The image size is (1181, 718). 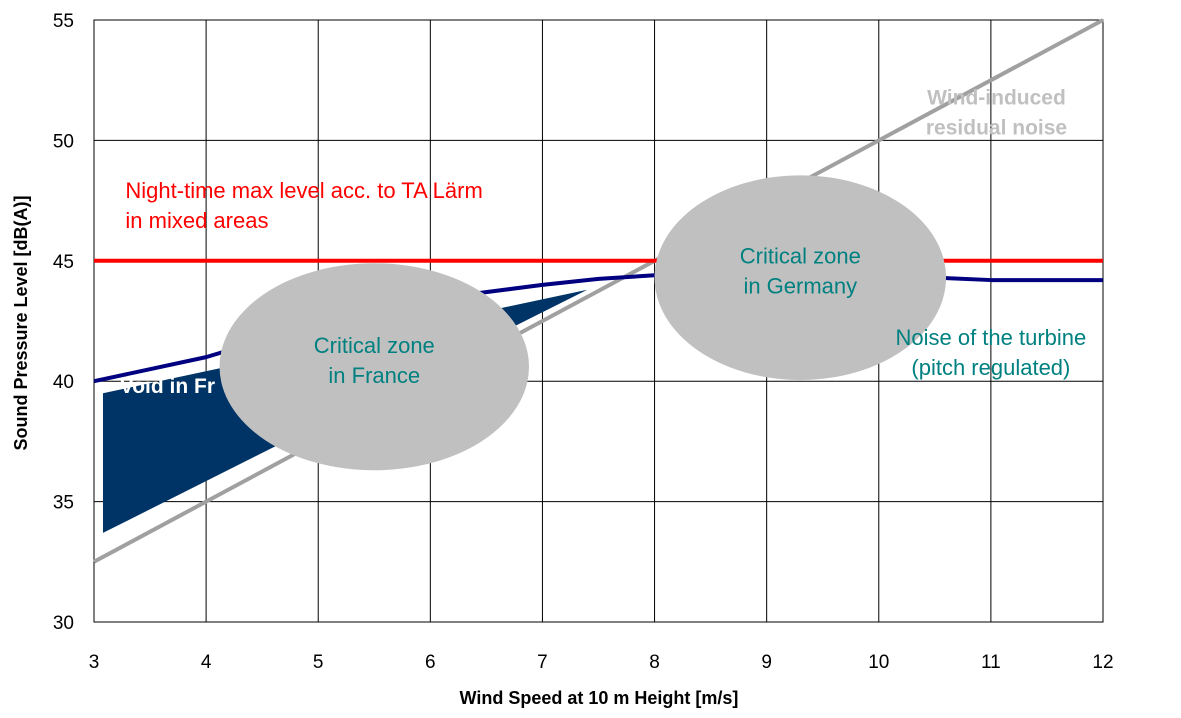 What do you see at coordinates (167, 386) in the screenshot?
I see `annotation-void: Void in Fr` at bounding box center [167, 386].